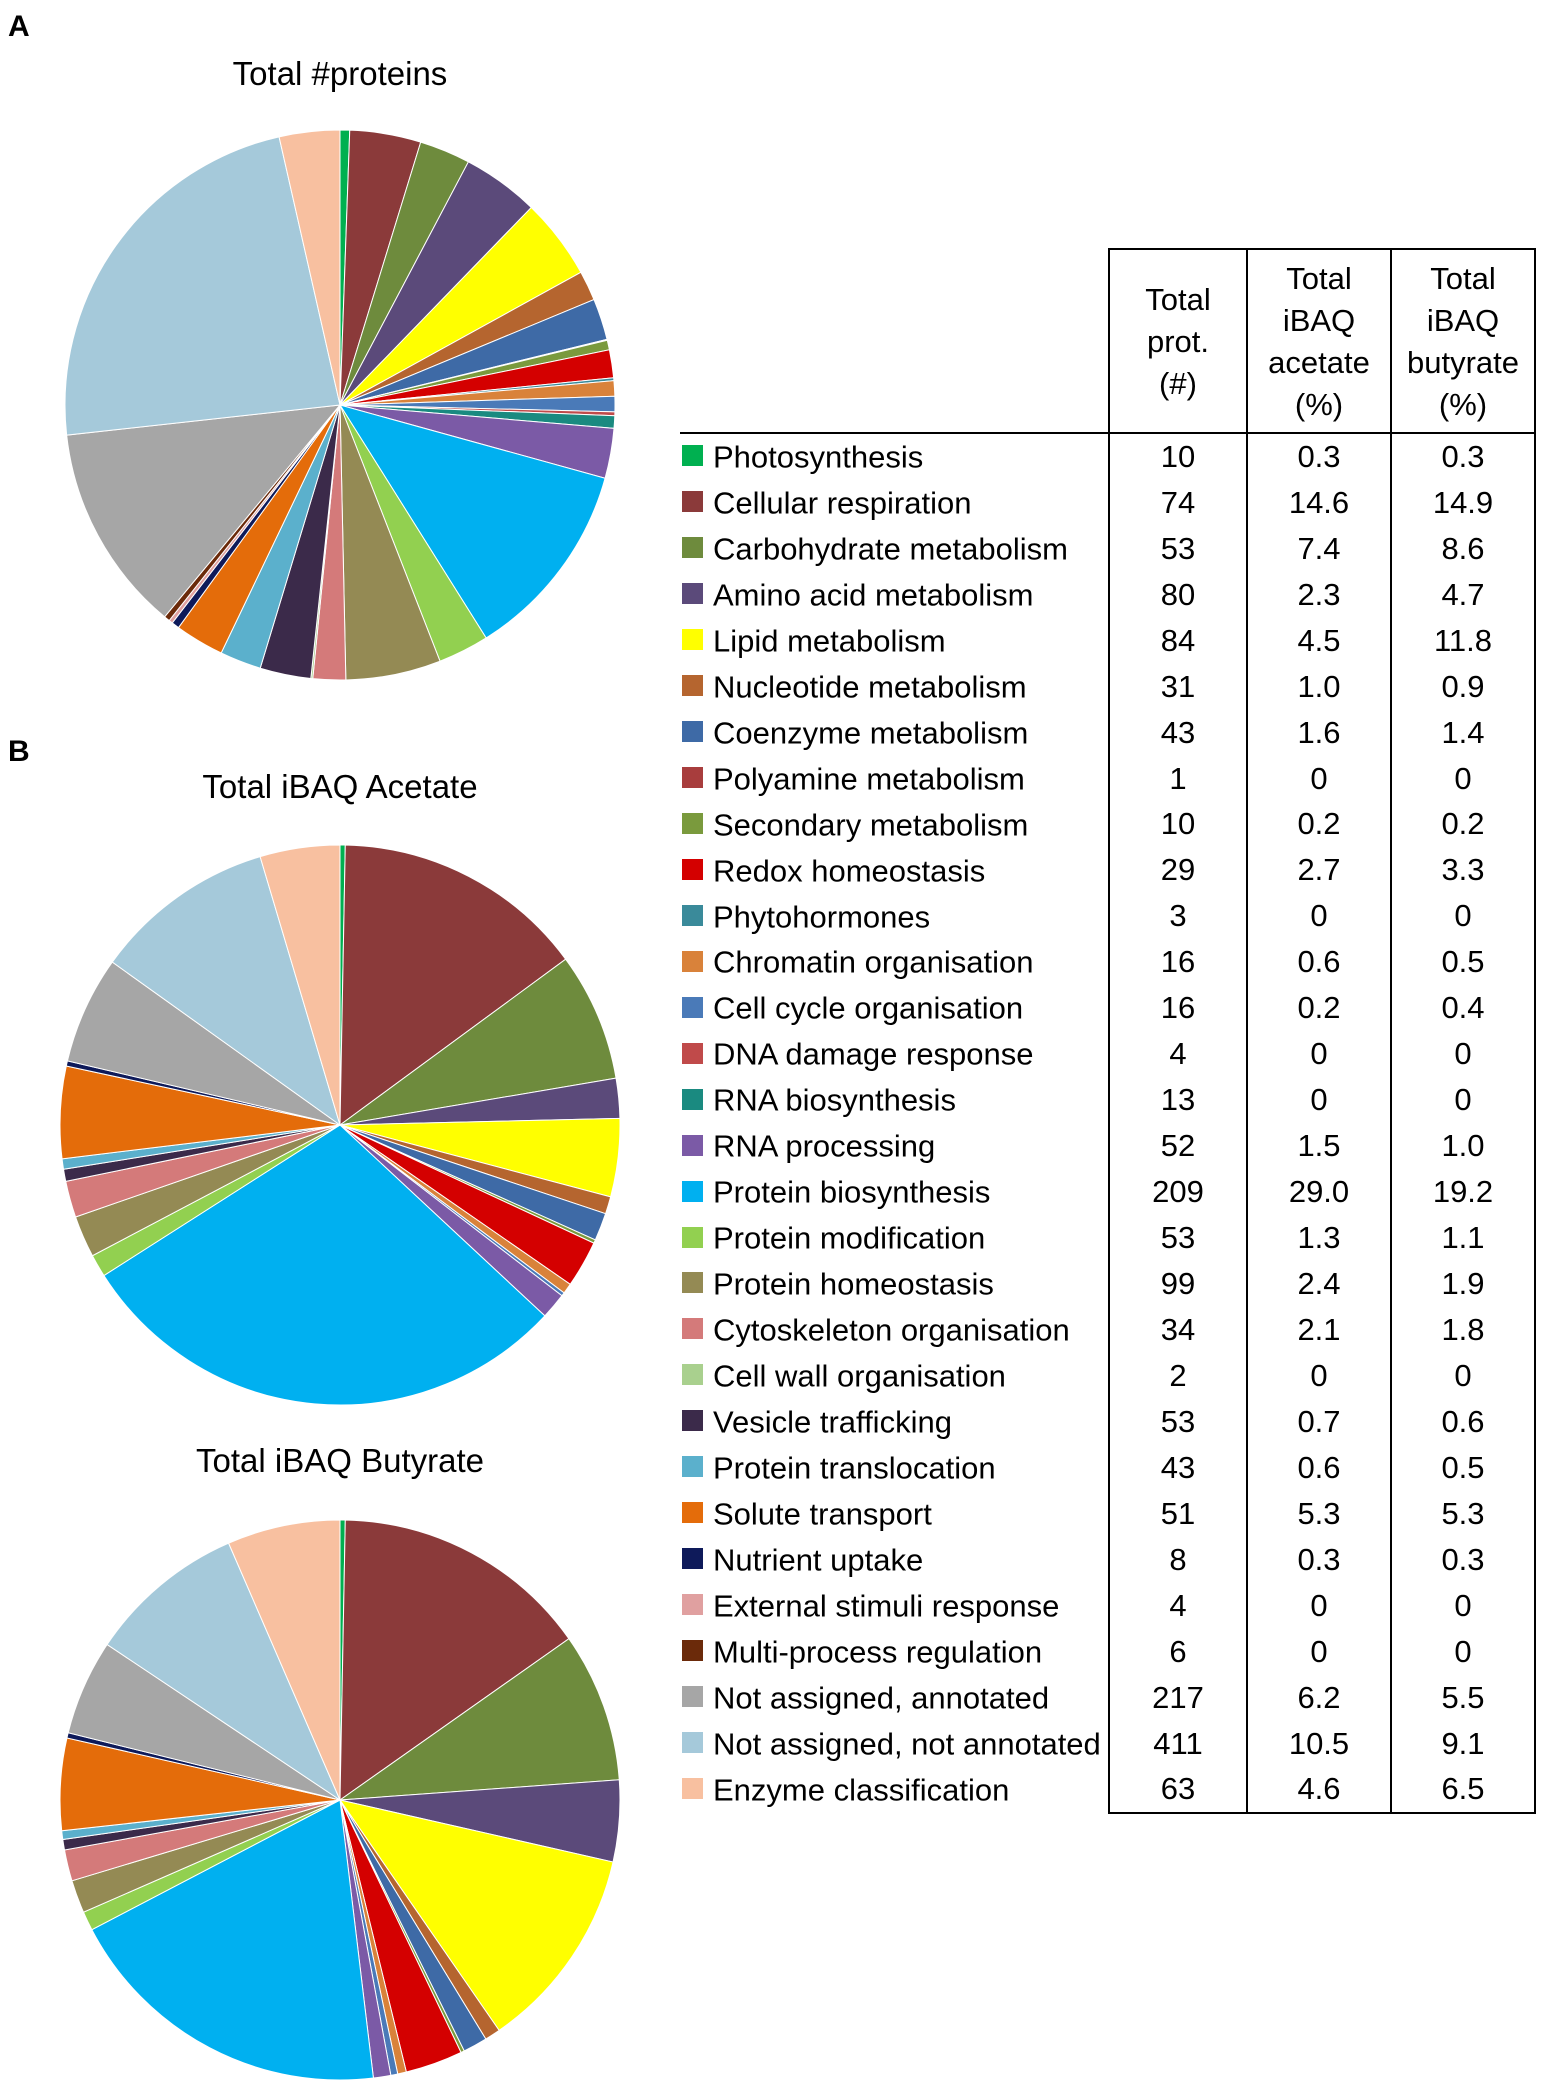 The width and height of the screenshot is (1562, 2092). Describe the element at coordinates (894, 917) in the screenshot. I see `category-cell: Phytohormones` at that location.